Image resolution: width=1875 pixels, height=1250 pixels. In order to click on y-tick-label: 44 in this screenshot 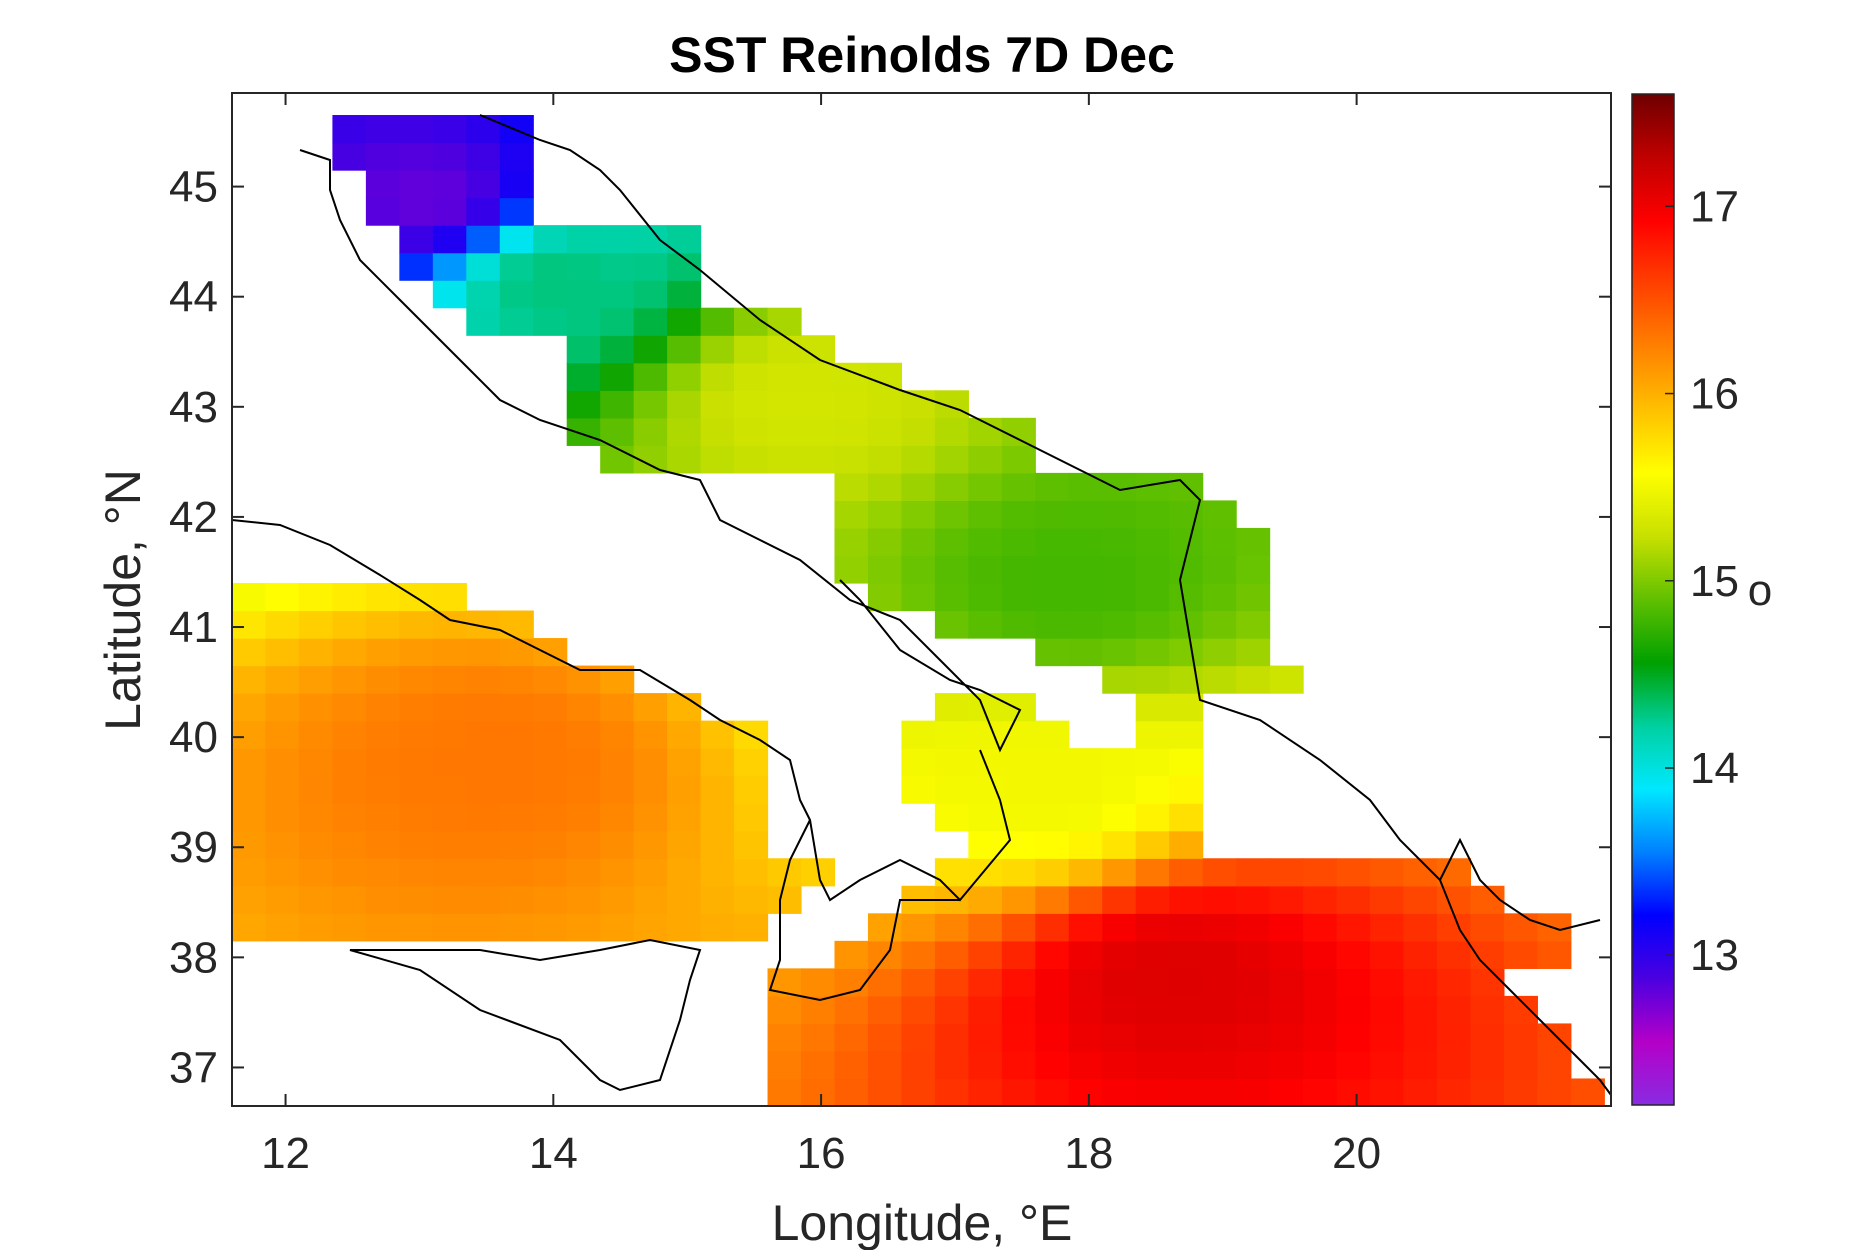, I will do `click(193, 297)`.